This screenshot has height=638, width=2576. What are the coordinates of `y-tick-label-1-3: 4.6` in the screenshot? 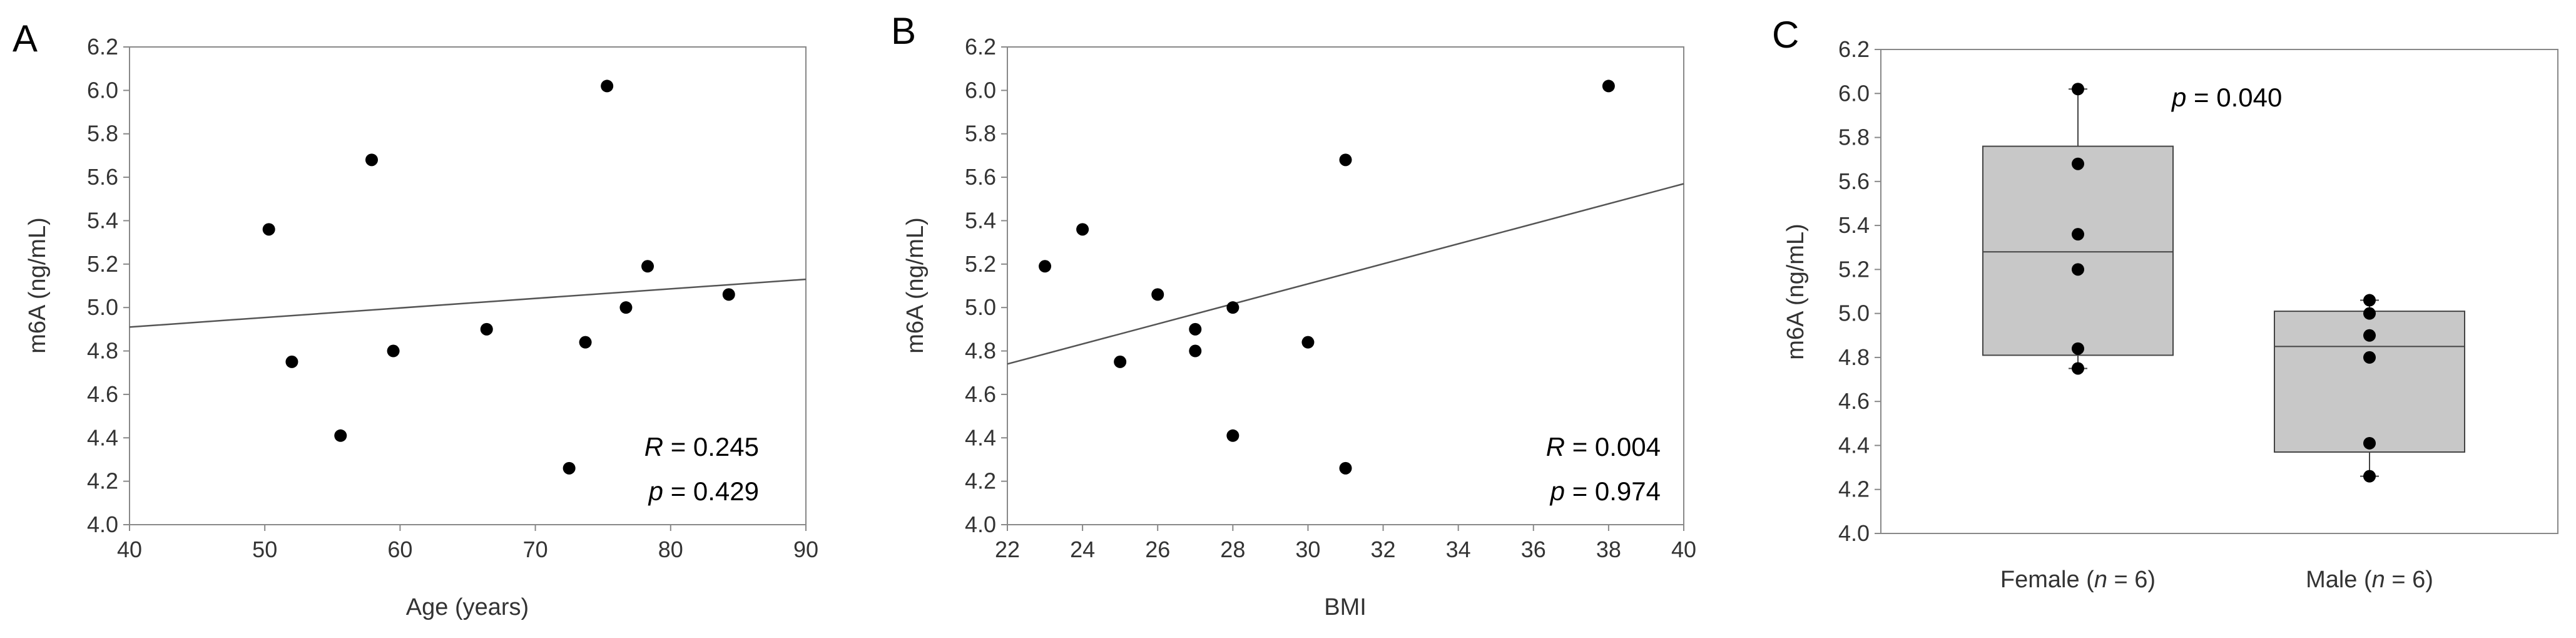 It's located at (981, 394).